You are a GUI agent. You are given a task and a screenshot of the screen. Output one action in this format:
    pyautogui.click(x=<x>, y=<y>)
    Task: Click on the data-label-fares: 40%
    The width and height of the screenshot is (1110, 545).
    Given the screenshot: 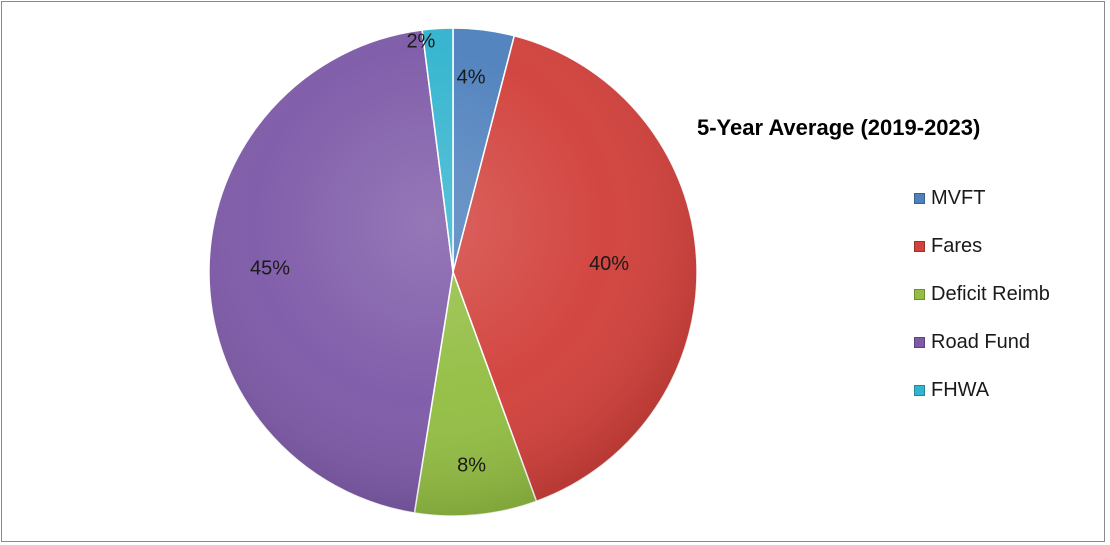 What is the action you would take?
    pyautogui.click(x=609, y=264)
    